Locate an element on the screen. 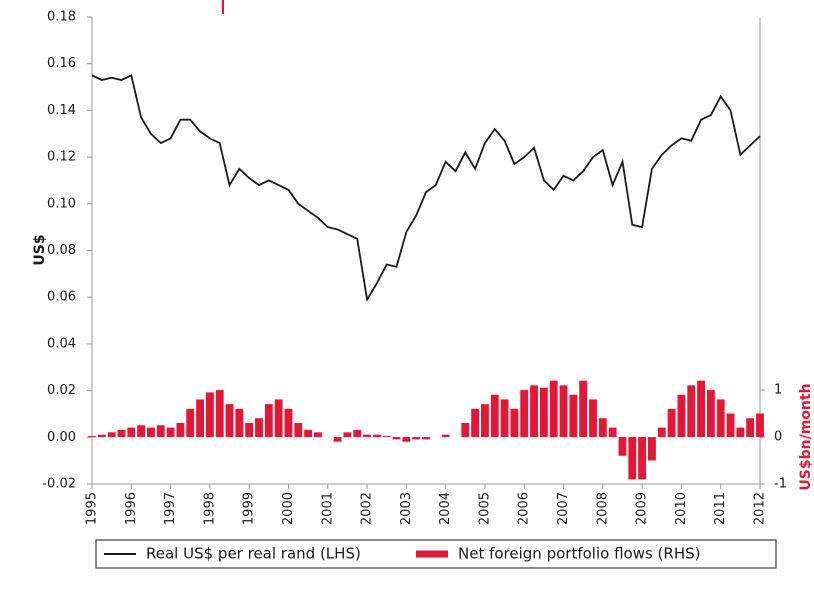 Image resolution: width=814 pixels, height=594 pixels. x-tick-label: 2007 is located at coordinates (563, 508).